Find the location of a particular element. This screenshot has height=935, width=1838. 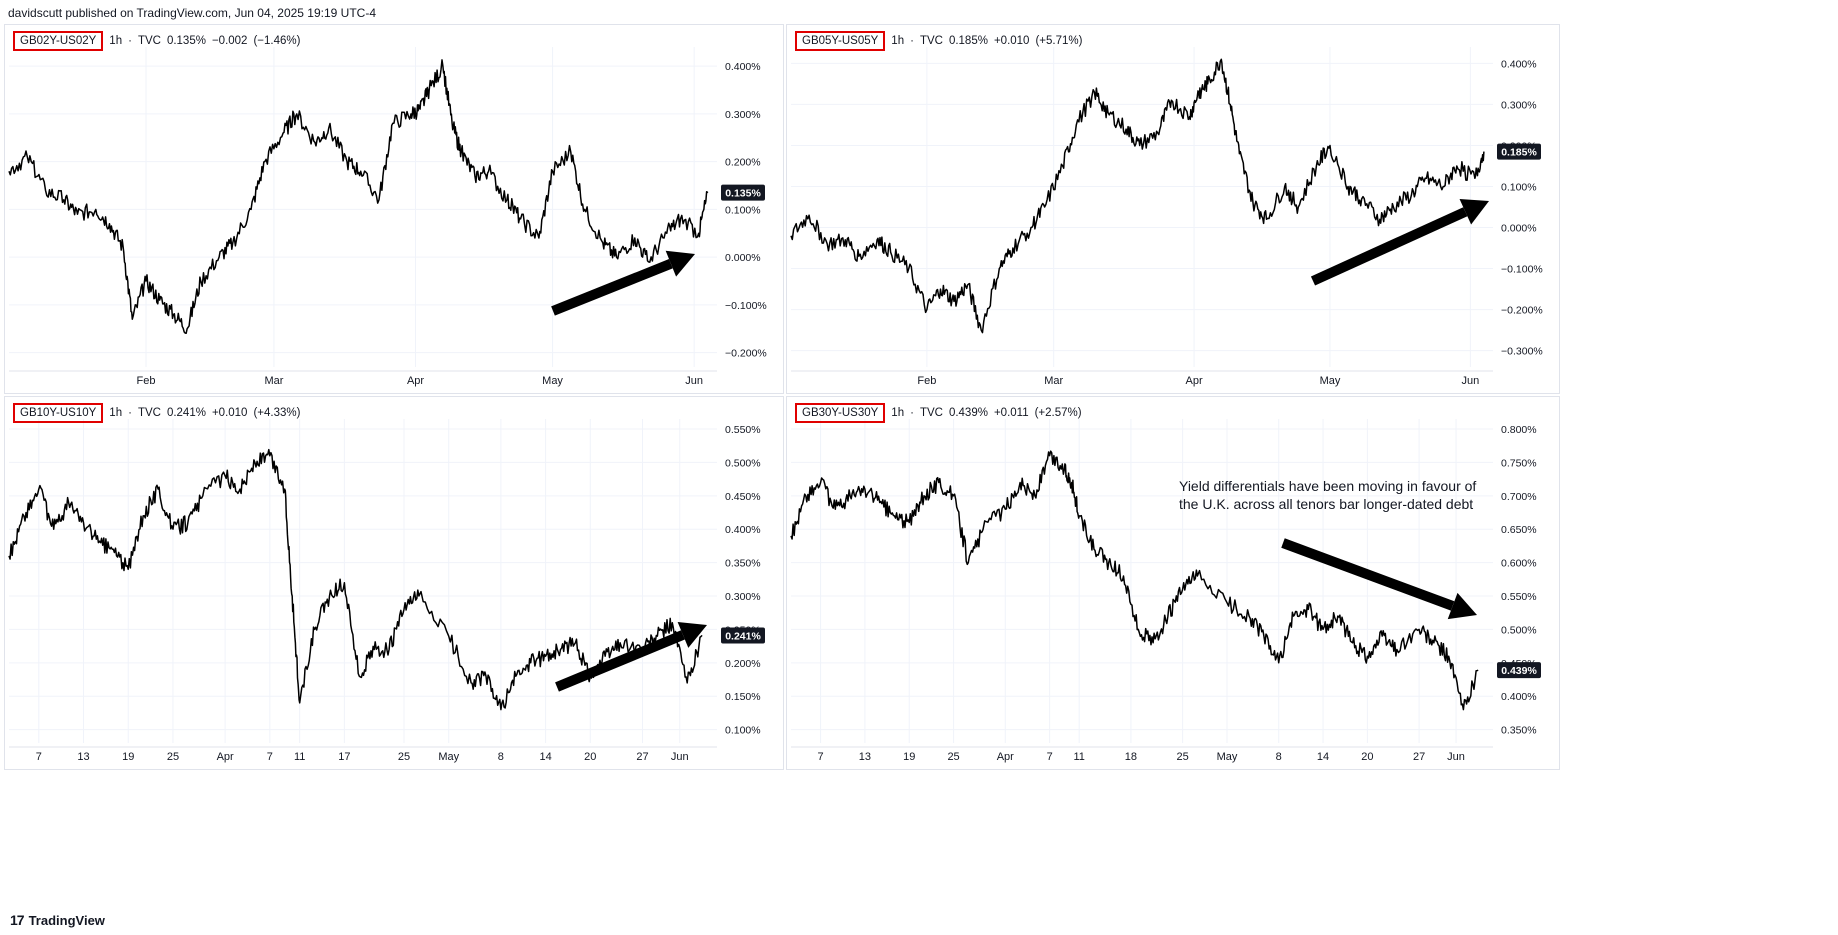

y-tick-label: 0.600% is located at coordinates (1519, 564).